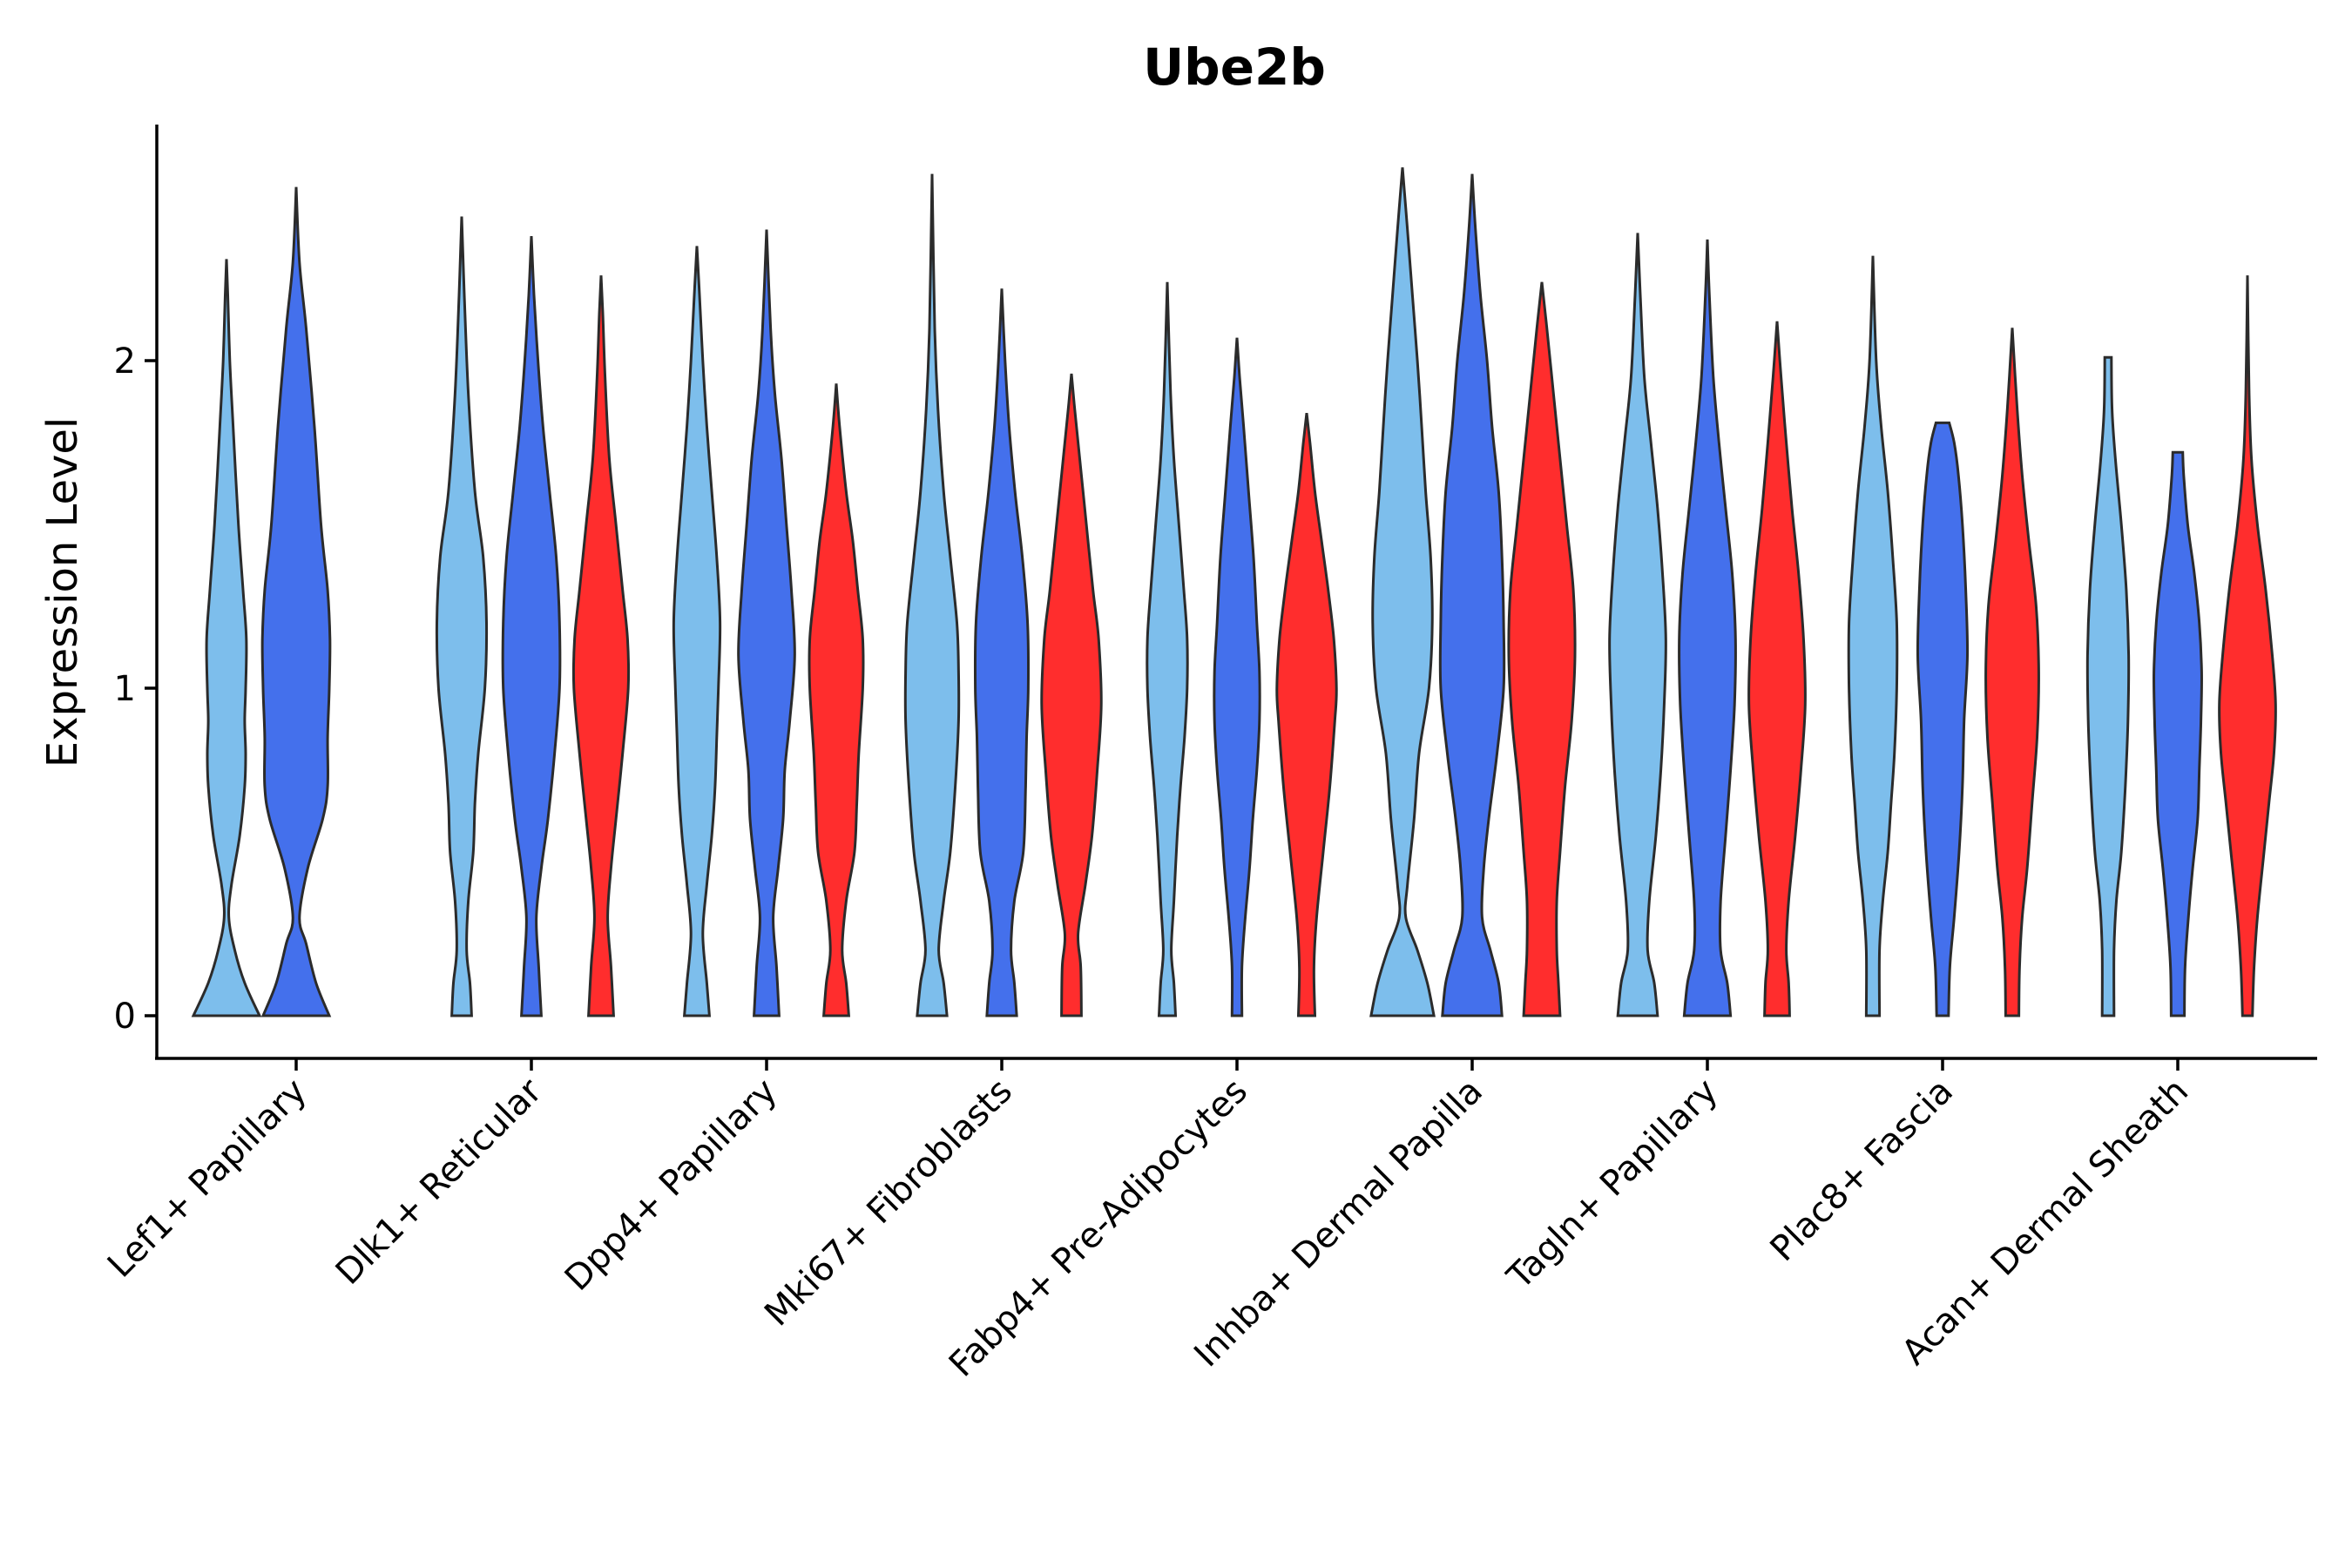 This screenshot has height=1568, width=2352. Describe the element at coordinates (672, 1185) in the screenshot. I see `x-tick-label-dpp4-papillary: Dpp4+ Papillary` at that location.